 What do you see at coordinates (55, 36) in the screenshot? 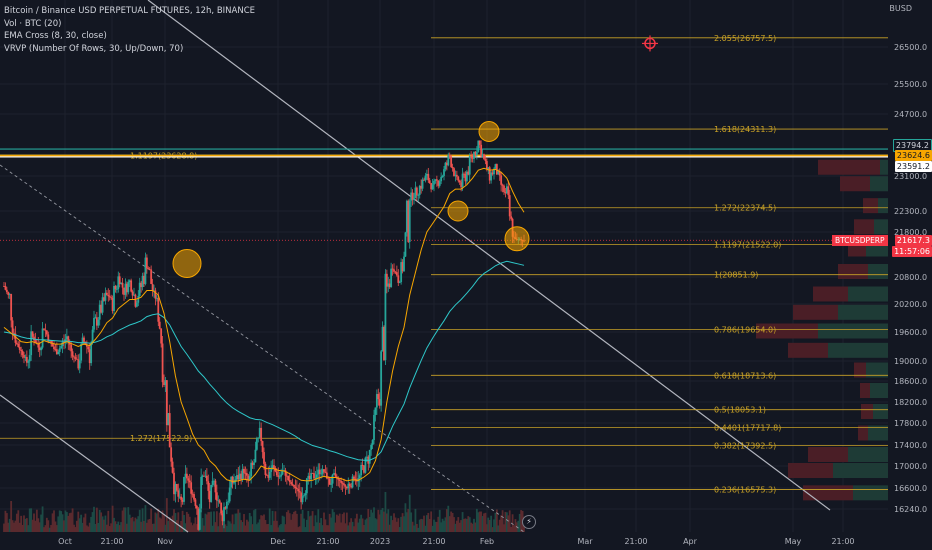
I see `legend-ema: EMA Cross (8, 30, close)` at bounding box center [55, 36].